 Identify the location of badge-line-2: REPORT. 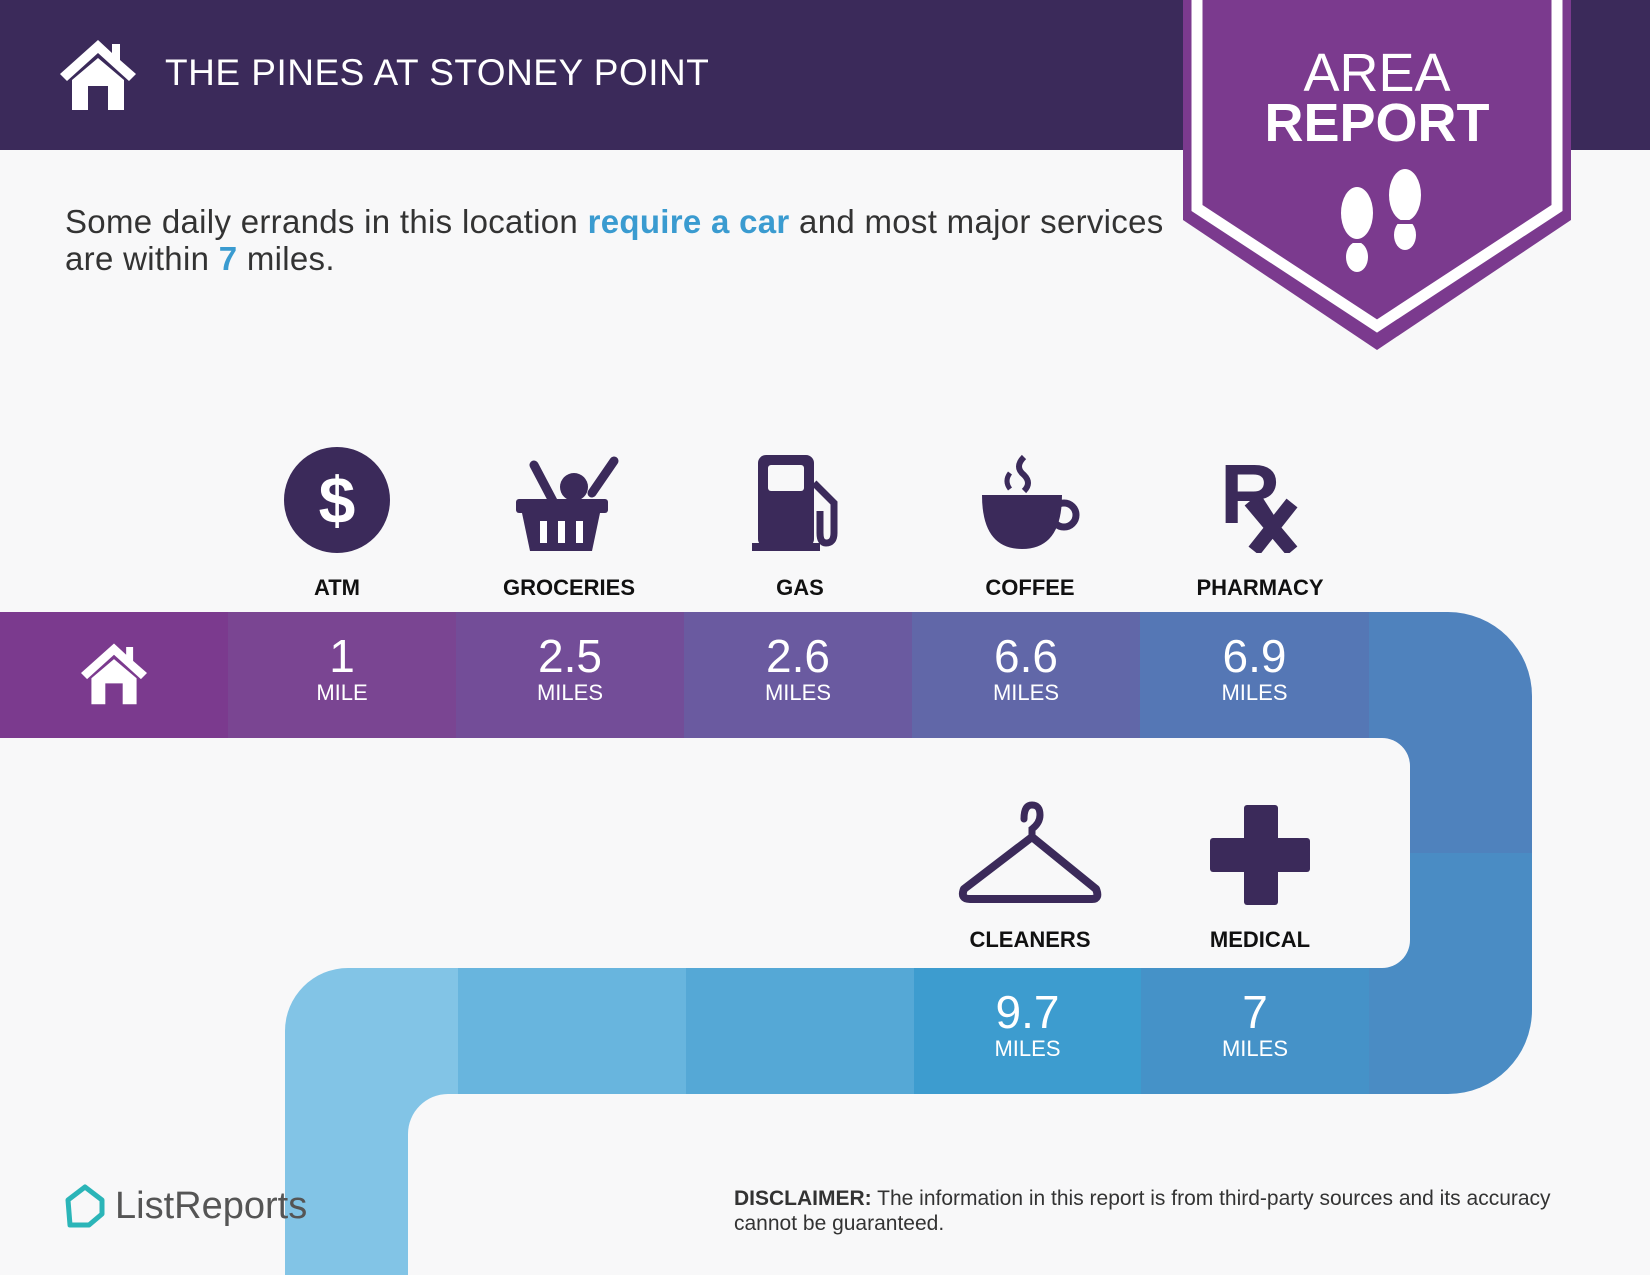
(1377, 123).